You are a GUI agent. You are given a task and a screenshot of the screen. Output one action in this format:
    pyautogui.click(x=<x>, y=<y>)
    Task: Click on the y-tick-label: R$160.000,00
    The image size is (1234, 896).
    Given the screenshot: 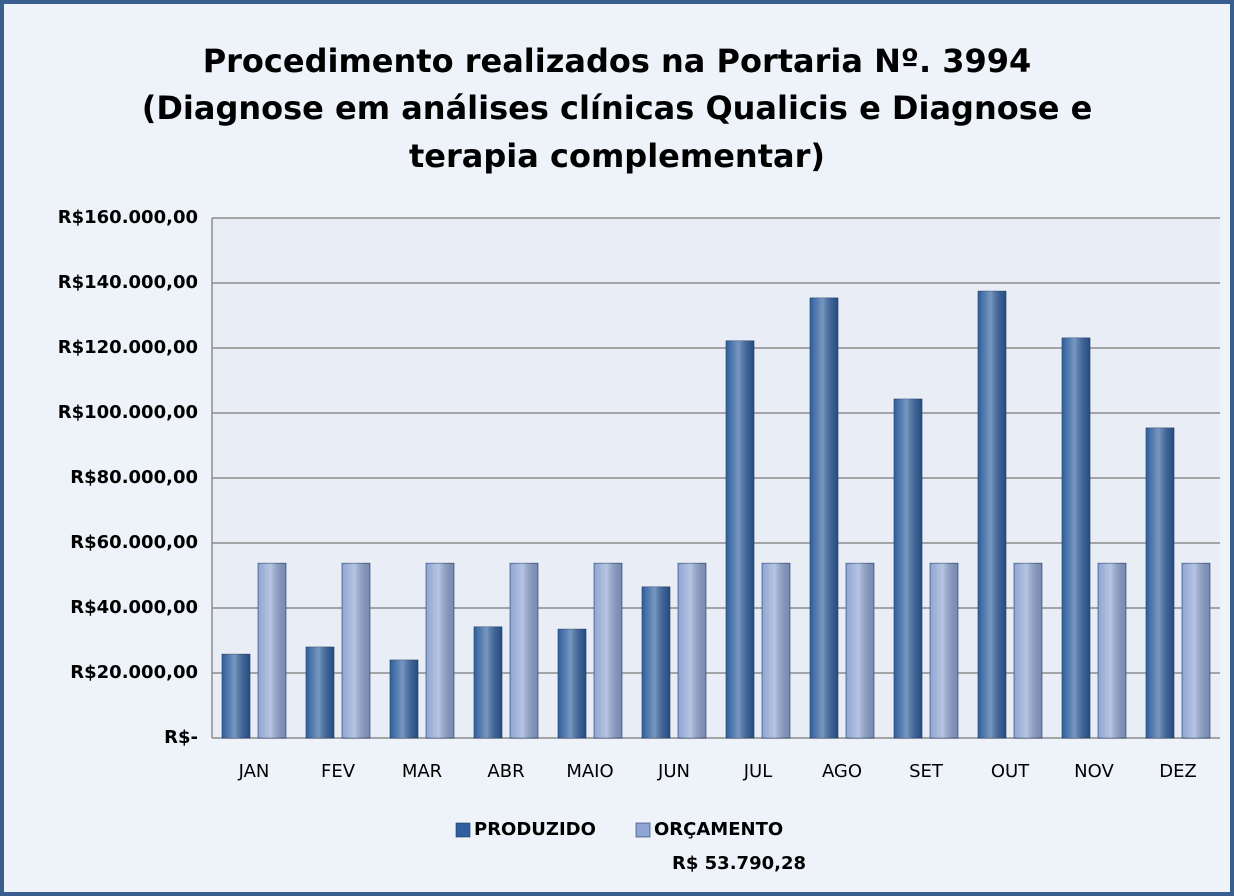 What is the action you would take?
    pyautogui.click(x=128, y=217)
    